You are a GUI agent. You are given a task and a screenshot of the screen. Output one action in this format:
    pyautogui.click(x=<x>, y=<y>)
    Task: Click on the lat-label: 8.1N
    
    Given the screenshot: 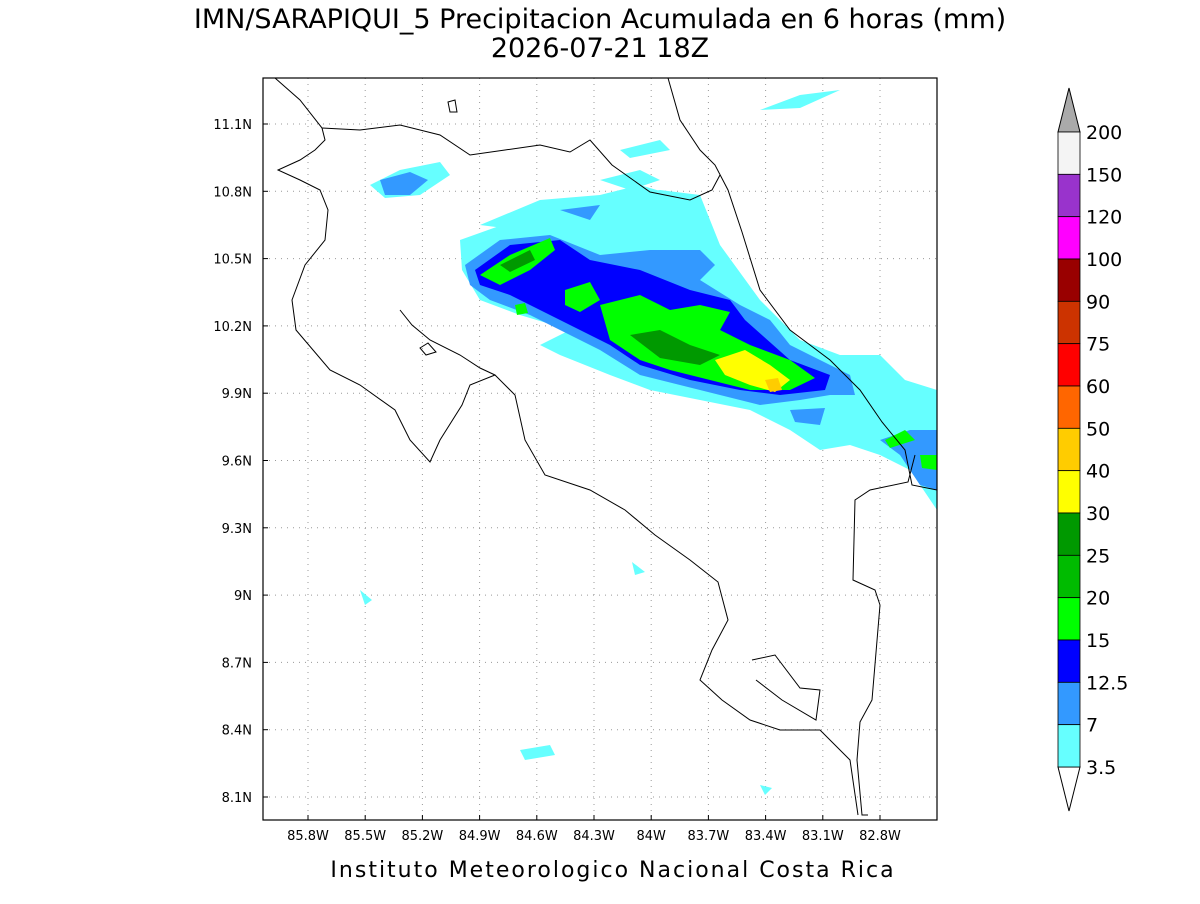 What is the action you would take?
    pyautogui.click(x=237, y=798)
    